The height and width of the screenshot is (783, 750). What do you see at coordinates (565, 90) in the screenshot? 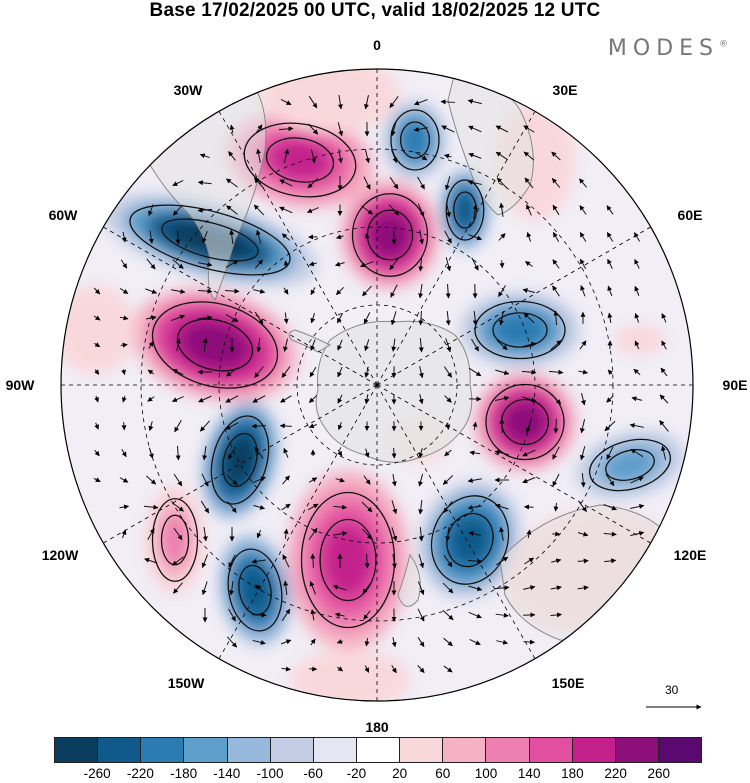
I see `lon-label-30e: 30E` at bounding box center [565, 90].